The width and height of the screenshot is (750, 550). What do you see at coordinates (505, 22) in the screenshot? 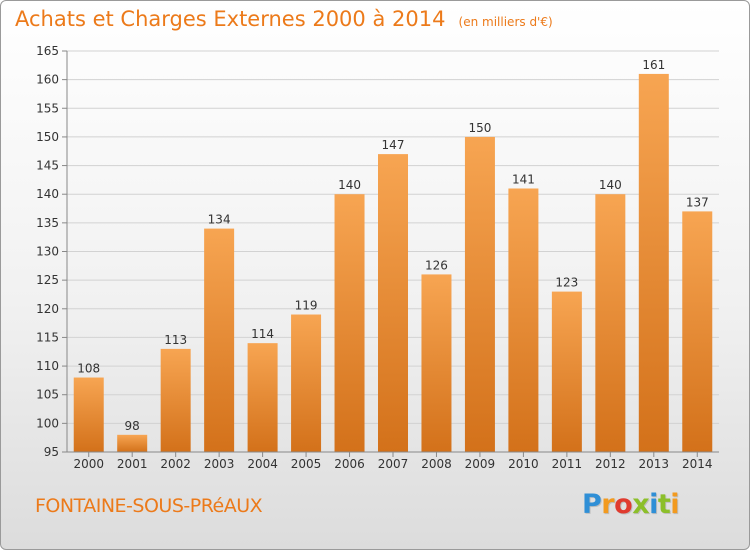
I see `chart-unit: (en milliers d'€)` at bounding box center [505, 22].